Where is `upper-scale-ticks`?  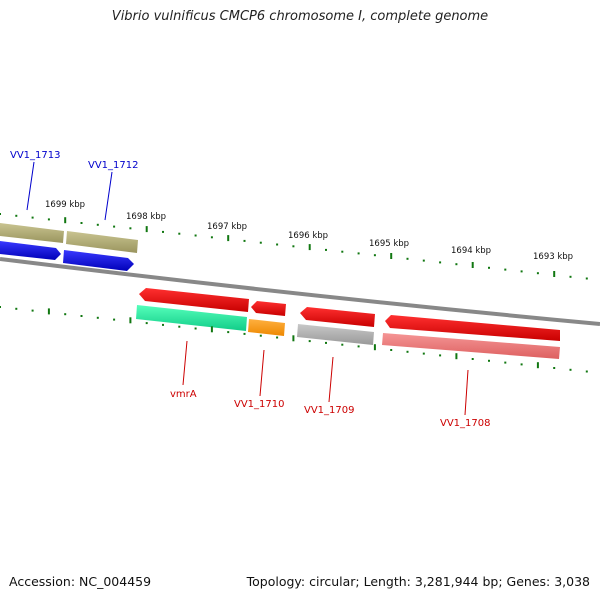
upper-scale-ticks is located at coordinates (294, 246).